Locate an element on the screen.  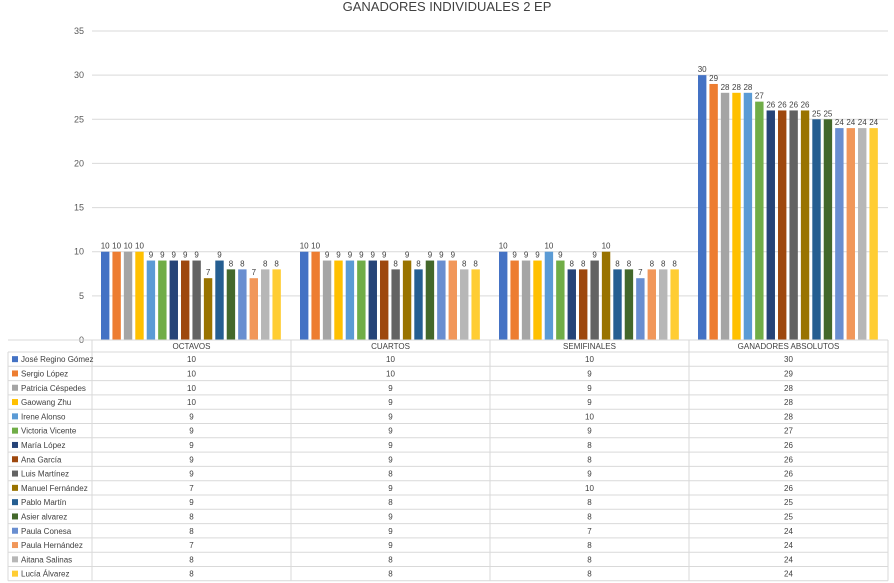
series-name: Asier alvarez is located at coordinates (44, 516).